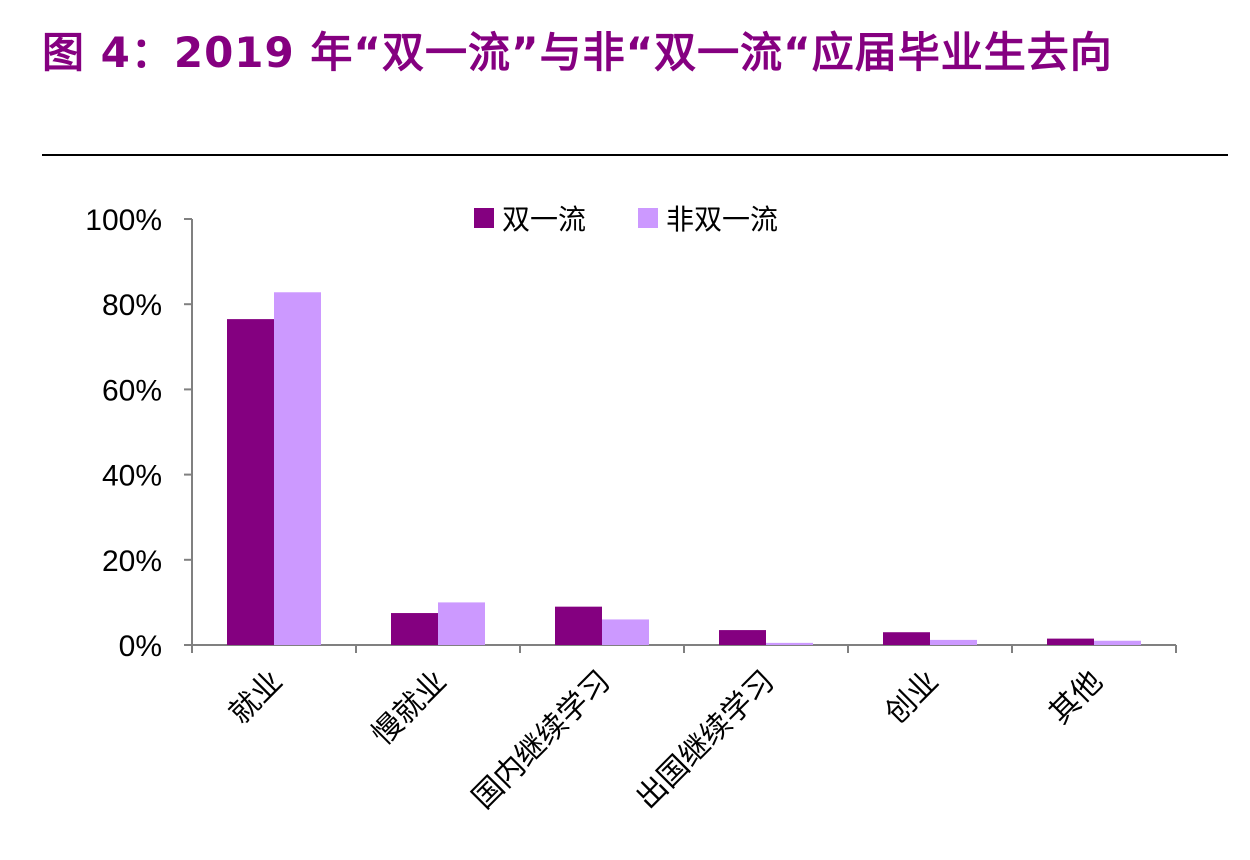  I want to click on y-tick-label: 20%, so click(132, 561).